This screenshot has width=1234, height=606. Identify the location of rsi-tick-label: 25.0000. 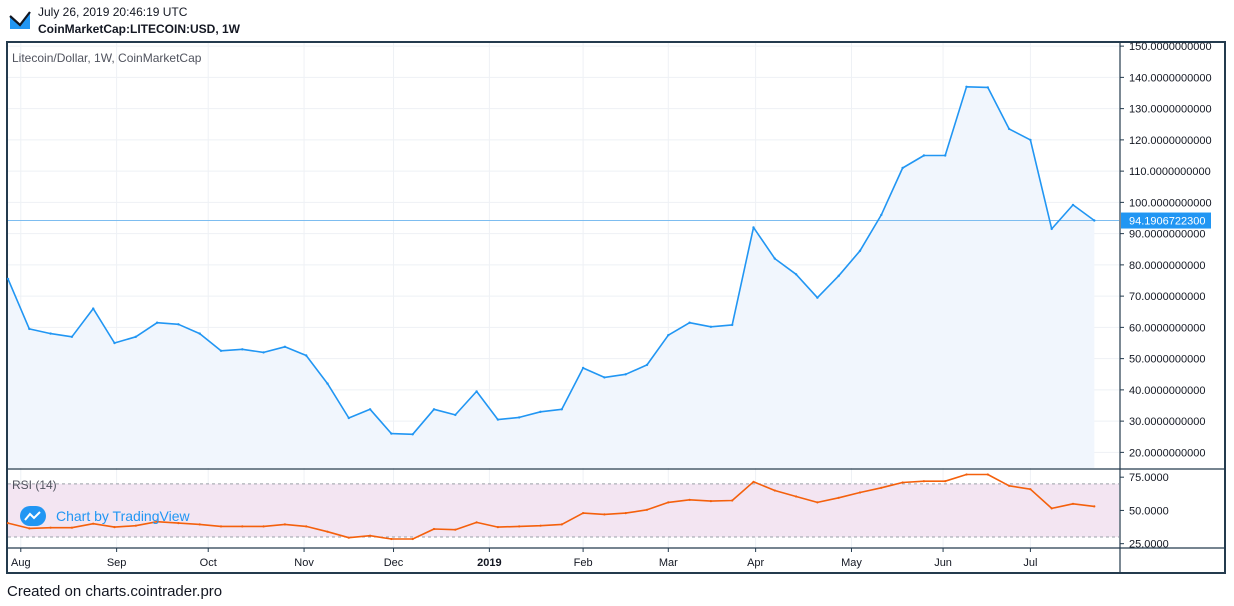
(1149, 545).